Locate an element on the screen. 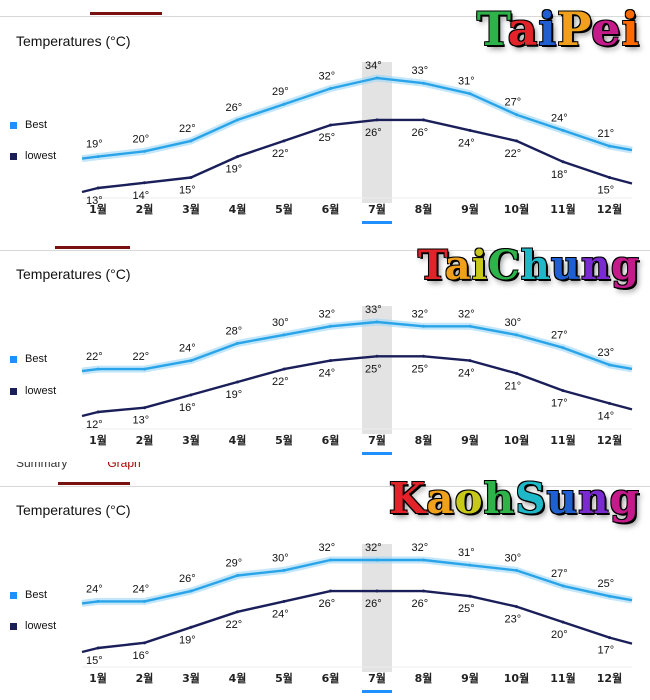 This screenshot has width=650, height=700. highlight-indicator is located at coordinates (377, 222).